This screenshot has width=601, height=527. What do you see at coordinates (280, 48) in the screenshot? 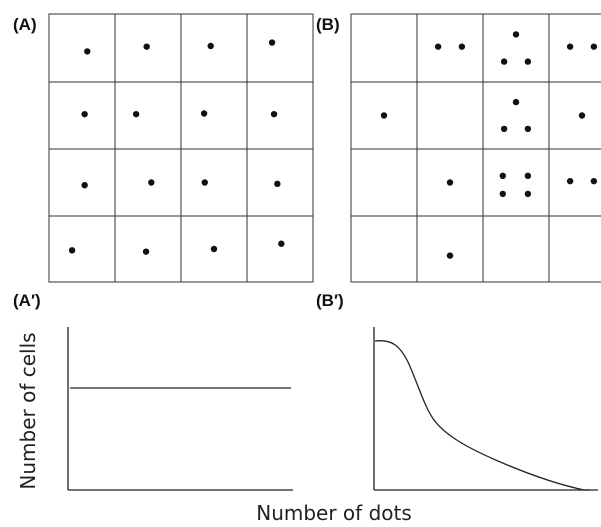
I see `grid-a-cell-r1-c4` at bounding box center [280, 48].